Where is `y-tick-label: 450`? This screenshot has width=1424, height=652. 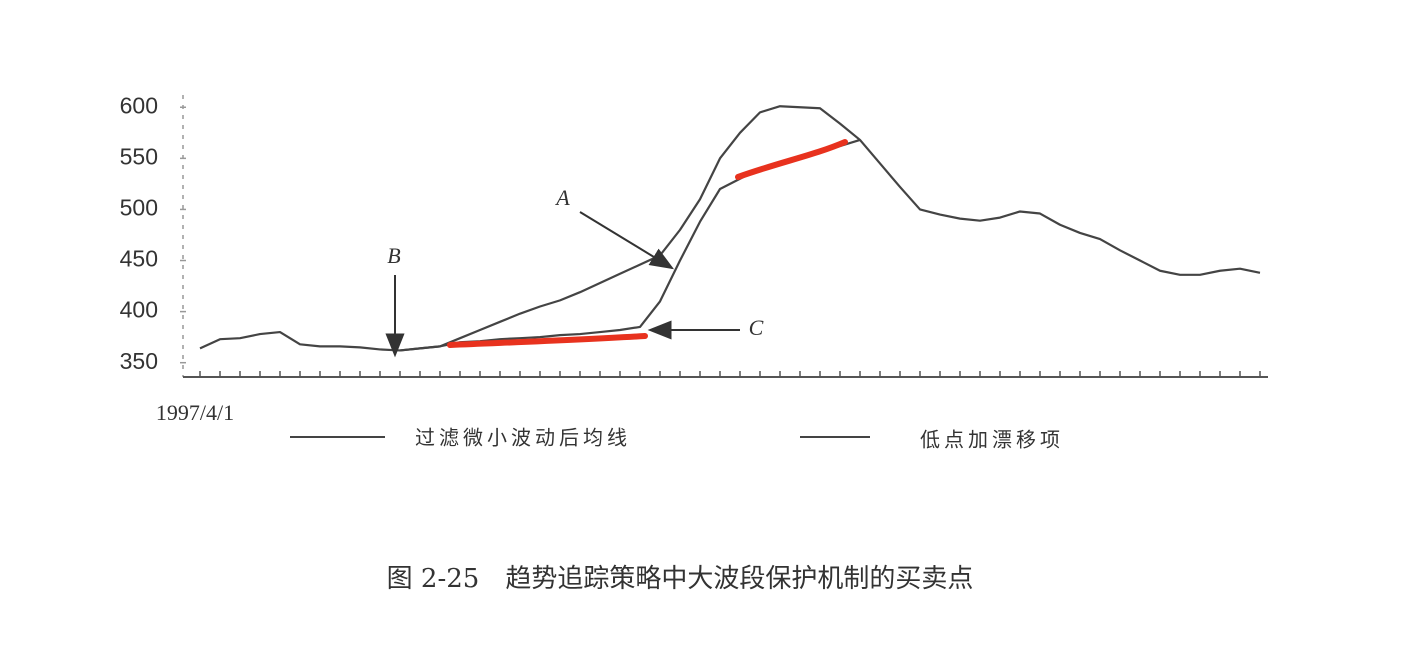 y-tick-label: 450 is located at coordinates (139, 259).